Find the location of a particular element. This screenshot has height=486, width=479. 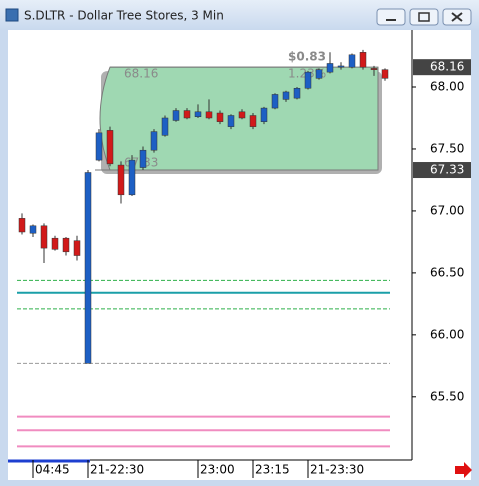

window-title: S.DLTR - Dollar Tree Stores, 3 Min is located at coordinates (124, 16).